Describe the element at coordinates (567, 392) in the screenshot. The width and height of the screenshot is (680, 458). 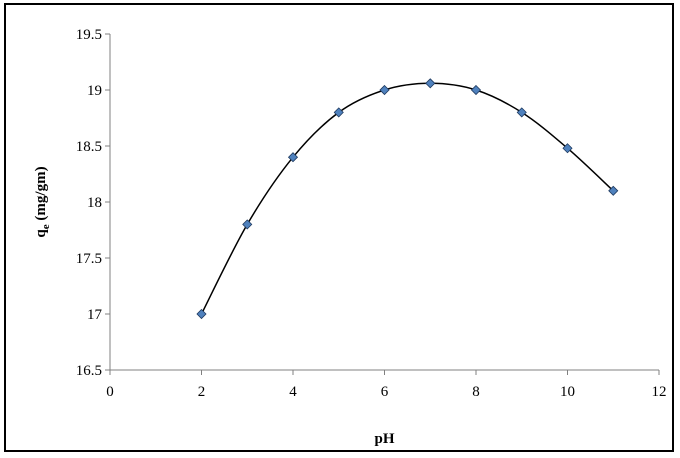
I see `x-tick-label: 10` at that location.